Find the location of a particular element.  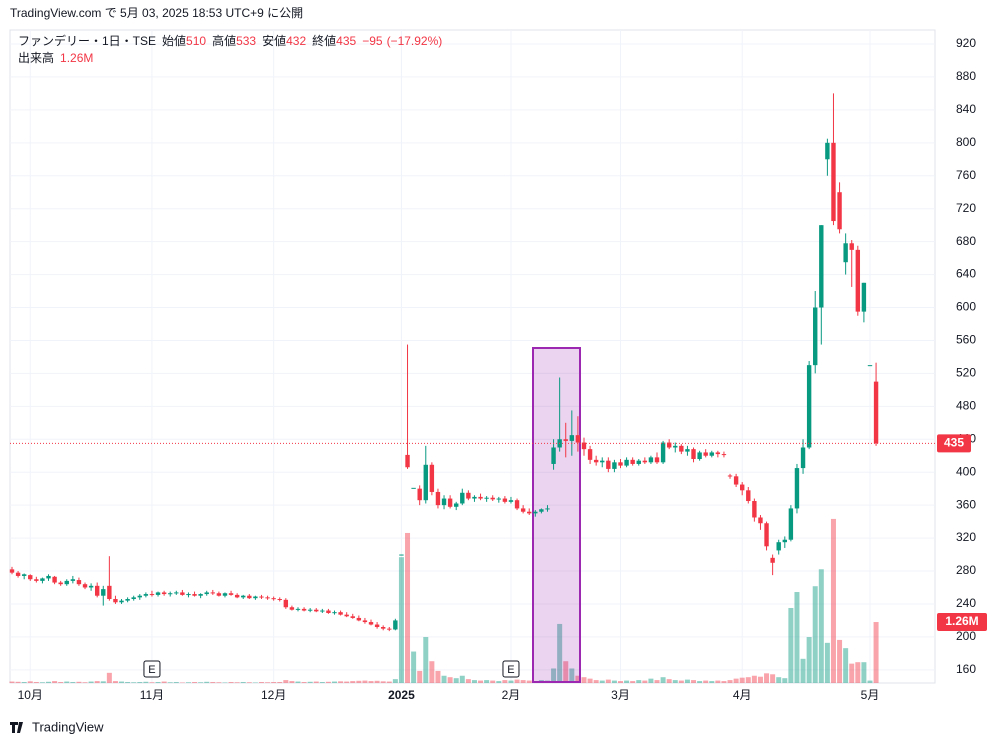

high-value: 533 is located at coordinates (246, 41).